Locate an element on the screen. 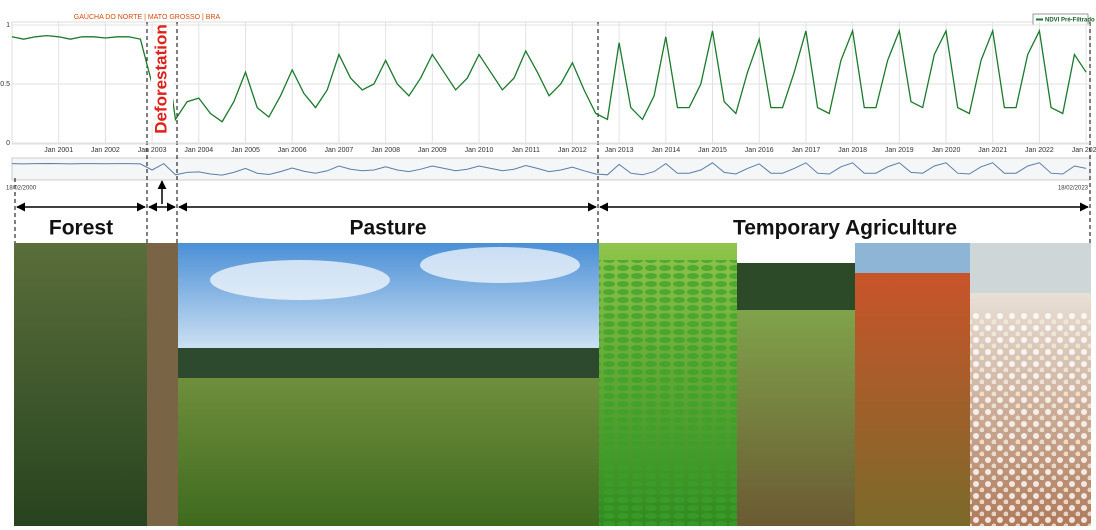  navigator is located at coordinates (551, 169).